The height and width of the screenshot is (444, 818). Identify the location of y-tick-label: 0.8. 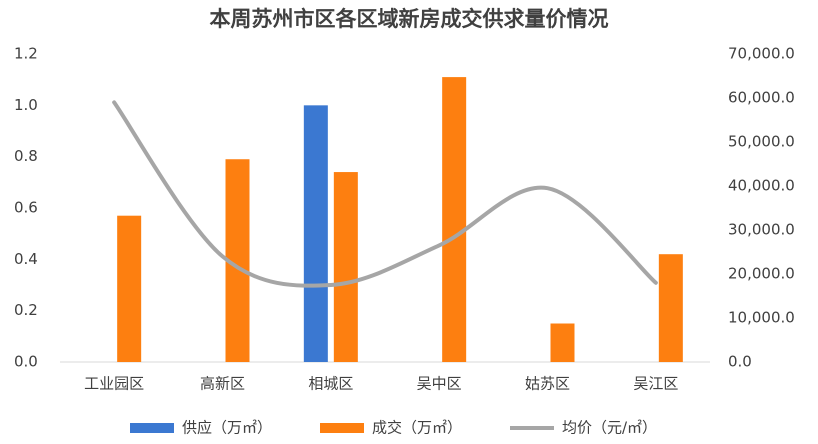
(26, 156).